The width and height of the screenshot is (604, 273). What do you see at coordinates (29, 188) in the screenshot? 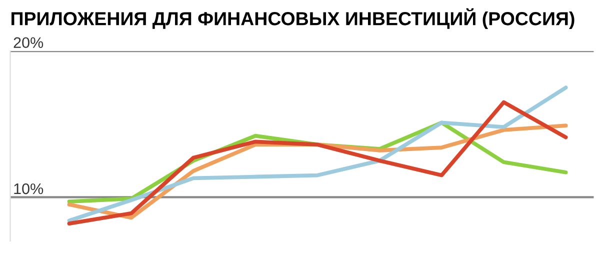
I see `y-tick-label: 10%` at bounding box center [29, 188].